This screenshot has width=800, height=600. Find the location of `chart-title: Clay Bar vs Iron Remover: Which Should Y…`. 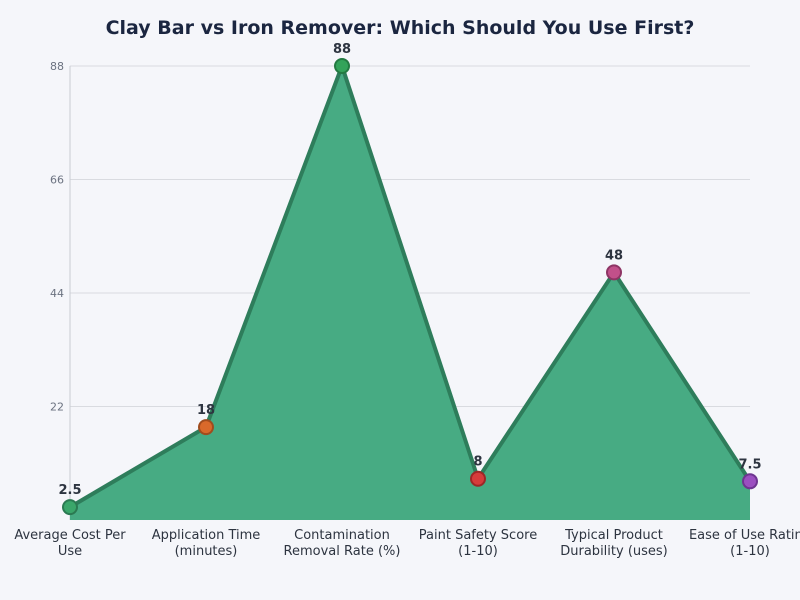

chart-title: Clay Bar vs Iron Remover: Which Should Y… is located at coordinates (400, 28).